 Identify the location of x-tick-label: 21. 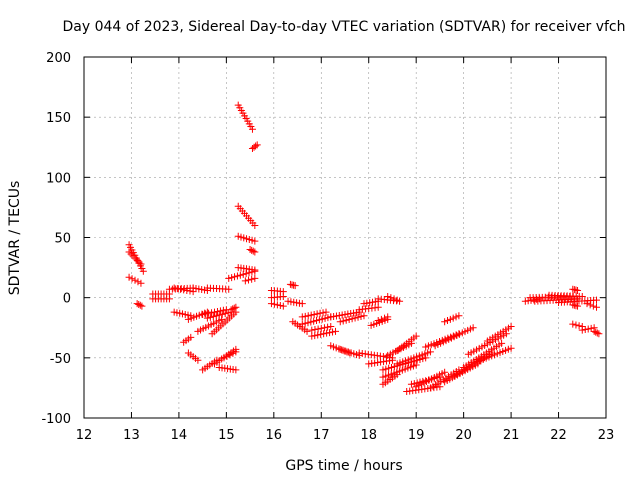
(511, 435).